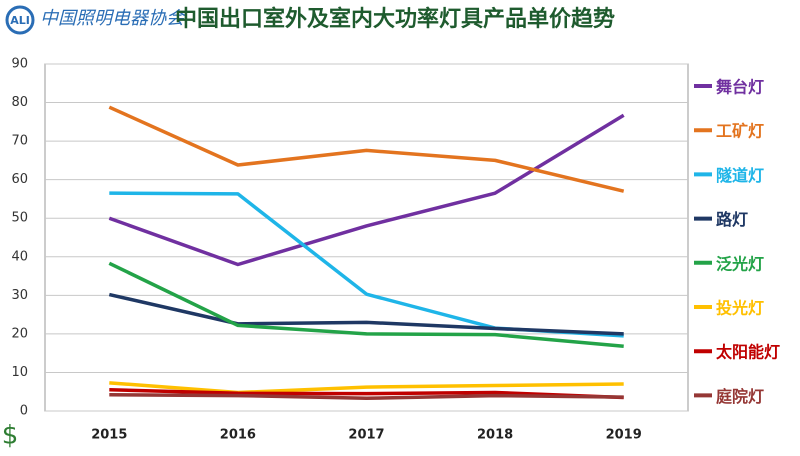 This screenshot has height=456, width=800. Describe the element at coordinates (740, 263) in the screenshot. I see `legend-label: 泛光灯` at that location.